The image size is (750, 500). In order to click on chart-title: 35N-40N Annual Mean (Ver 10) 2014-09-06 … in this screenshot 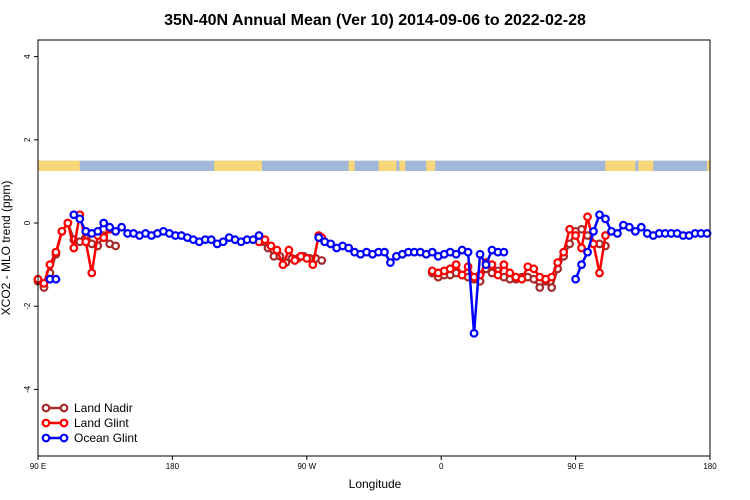, I will do `click(375, 20)`.